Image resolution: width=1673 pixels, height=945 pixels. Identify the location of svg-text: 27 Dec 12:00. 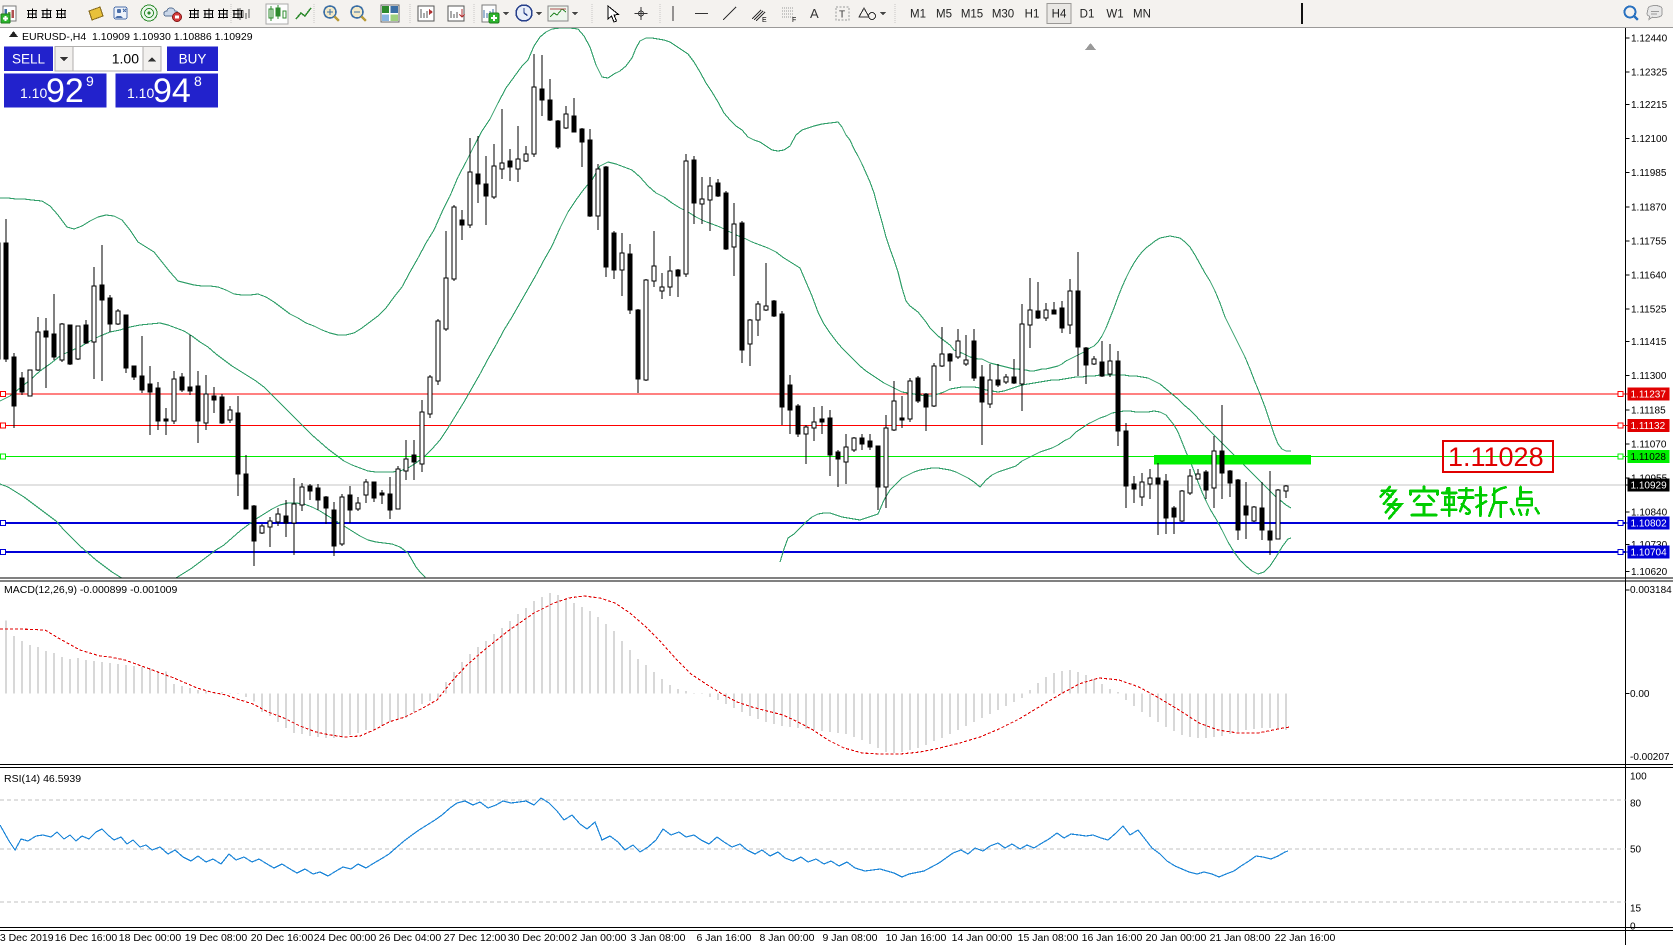
(475, 938).